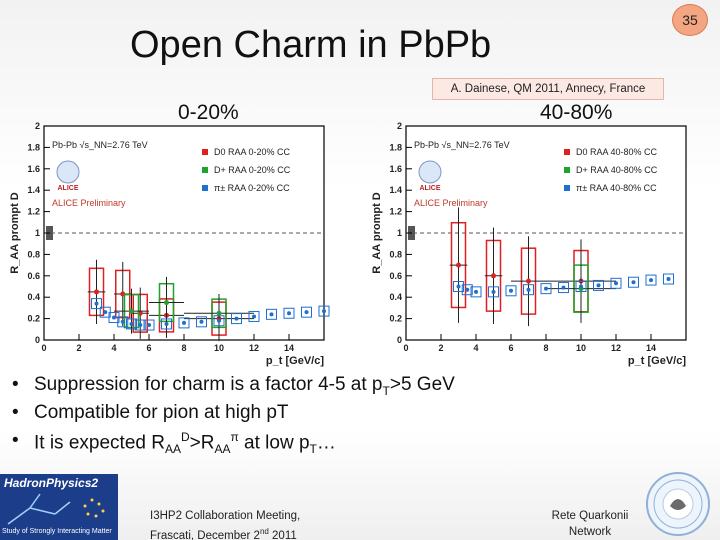 The height and width of the screenshot is (540, 720). What do you see at coordinates (222, 449) in the screenshot?
I see `bullet-subscript: AA` at bounding box center [222, 449].